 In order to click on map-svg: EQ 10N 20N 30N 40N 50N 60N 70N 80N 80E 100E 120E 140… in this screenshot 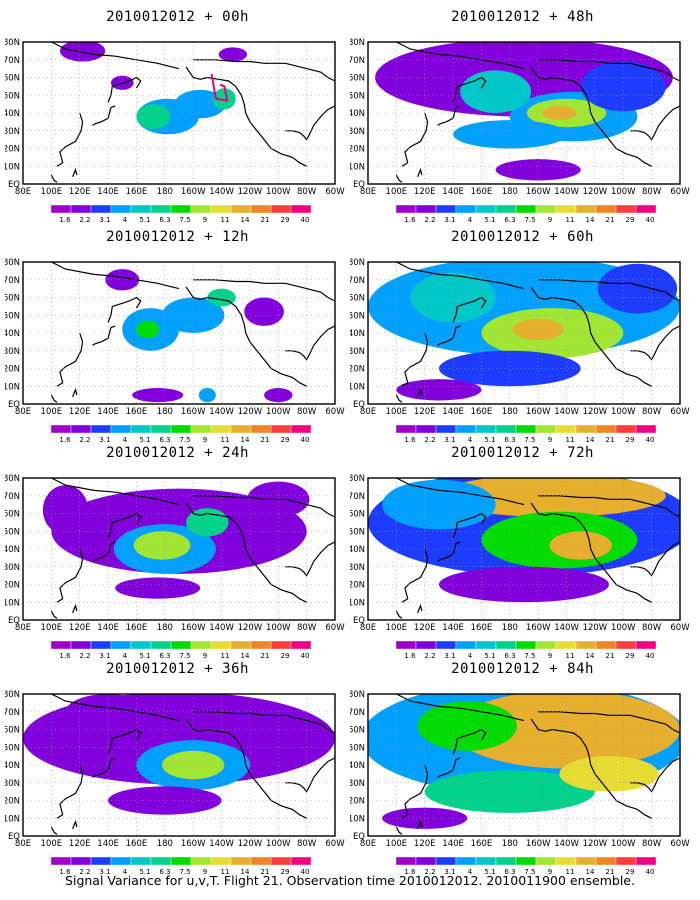, I will do `click(175, 130)`.